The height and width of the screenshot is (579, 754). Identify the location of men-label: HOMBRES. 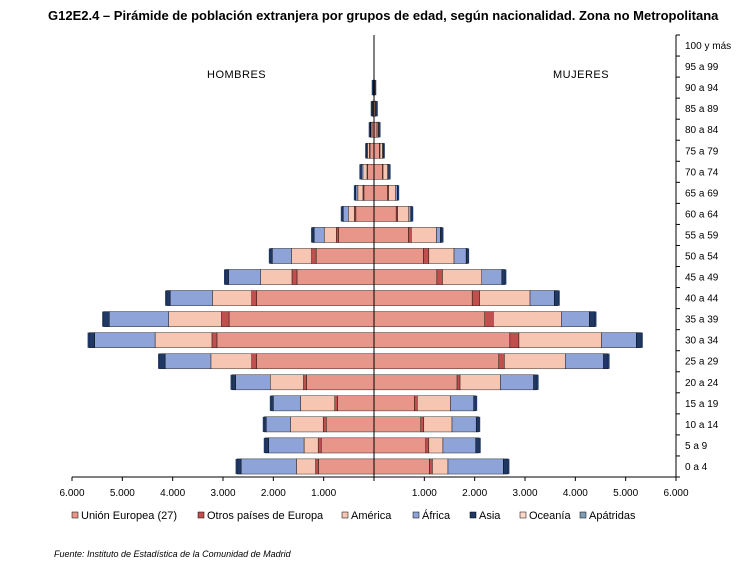
(237, 75).